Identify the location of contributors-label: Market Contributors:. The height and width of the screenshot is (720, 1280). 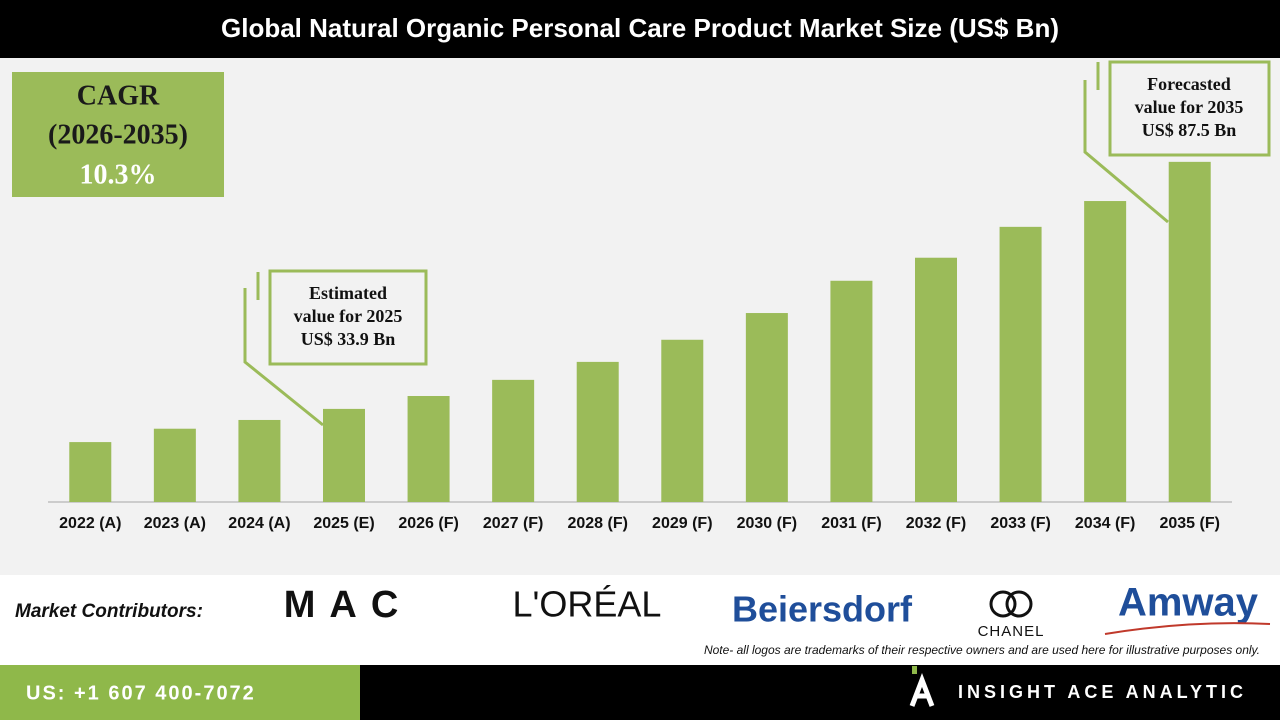
(109, 611).